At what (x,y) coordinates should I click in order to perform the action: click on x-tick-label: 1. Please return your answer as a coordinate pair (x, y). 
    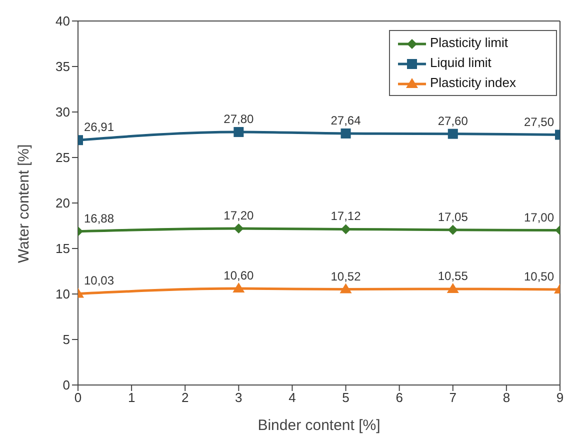
    Looking at the image, I should click on (132, 398).